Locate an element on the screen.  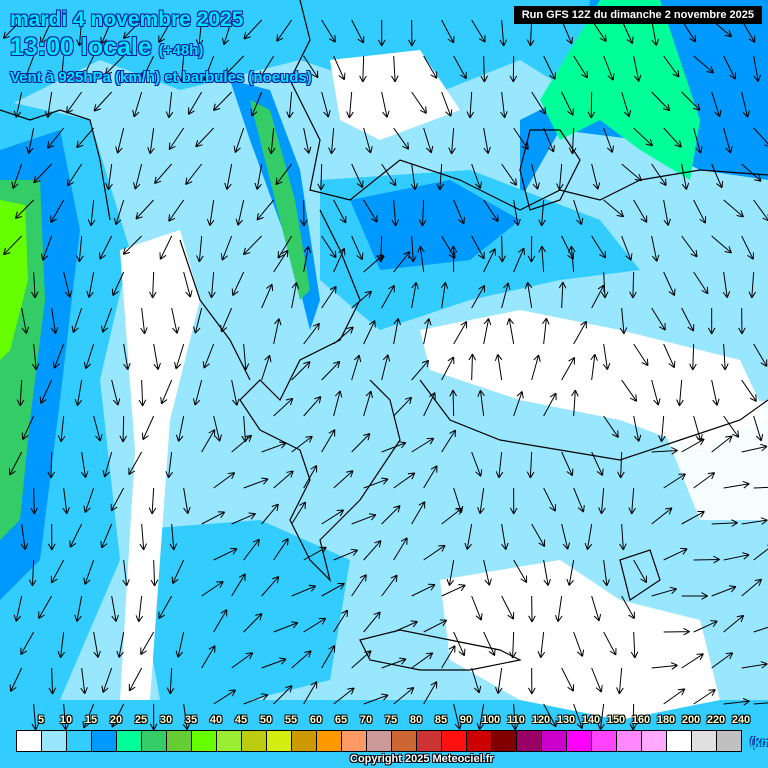
legend-label: 150 is located at coordinates (616, 720).